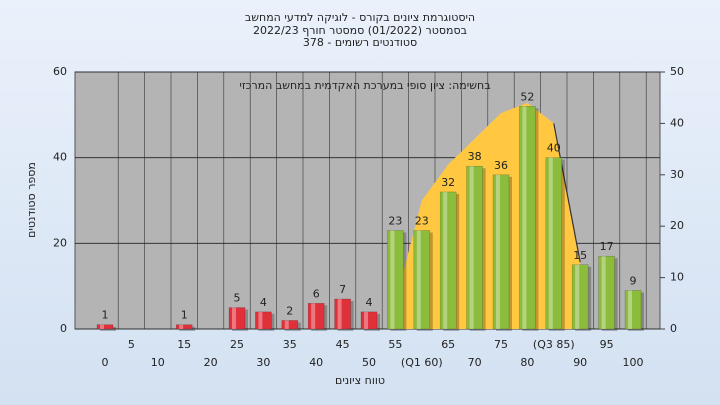  I want to click on data-label: 32, so click(448, 182).